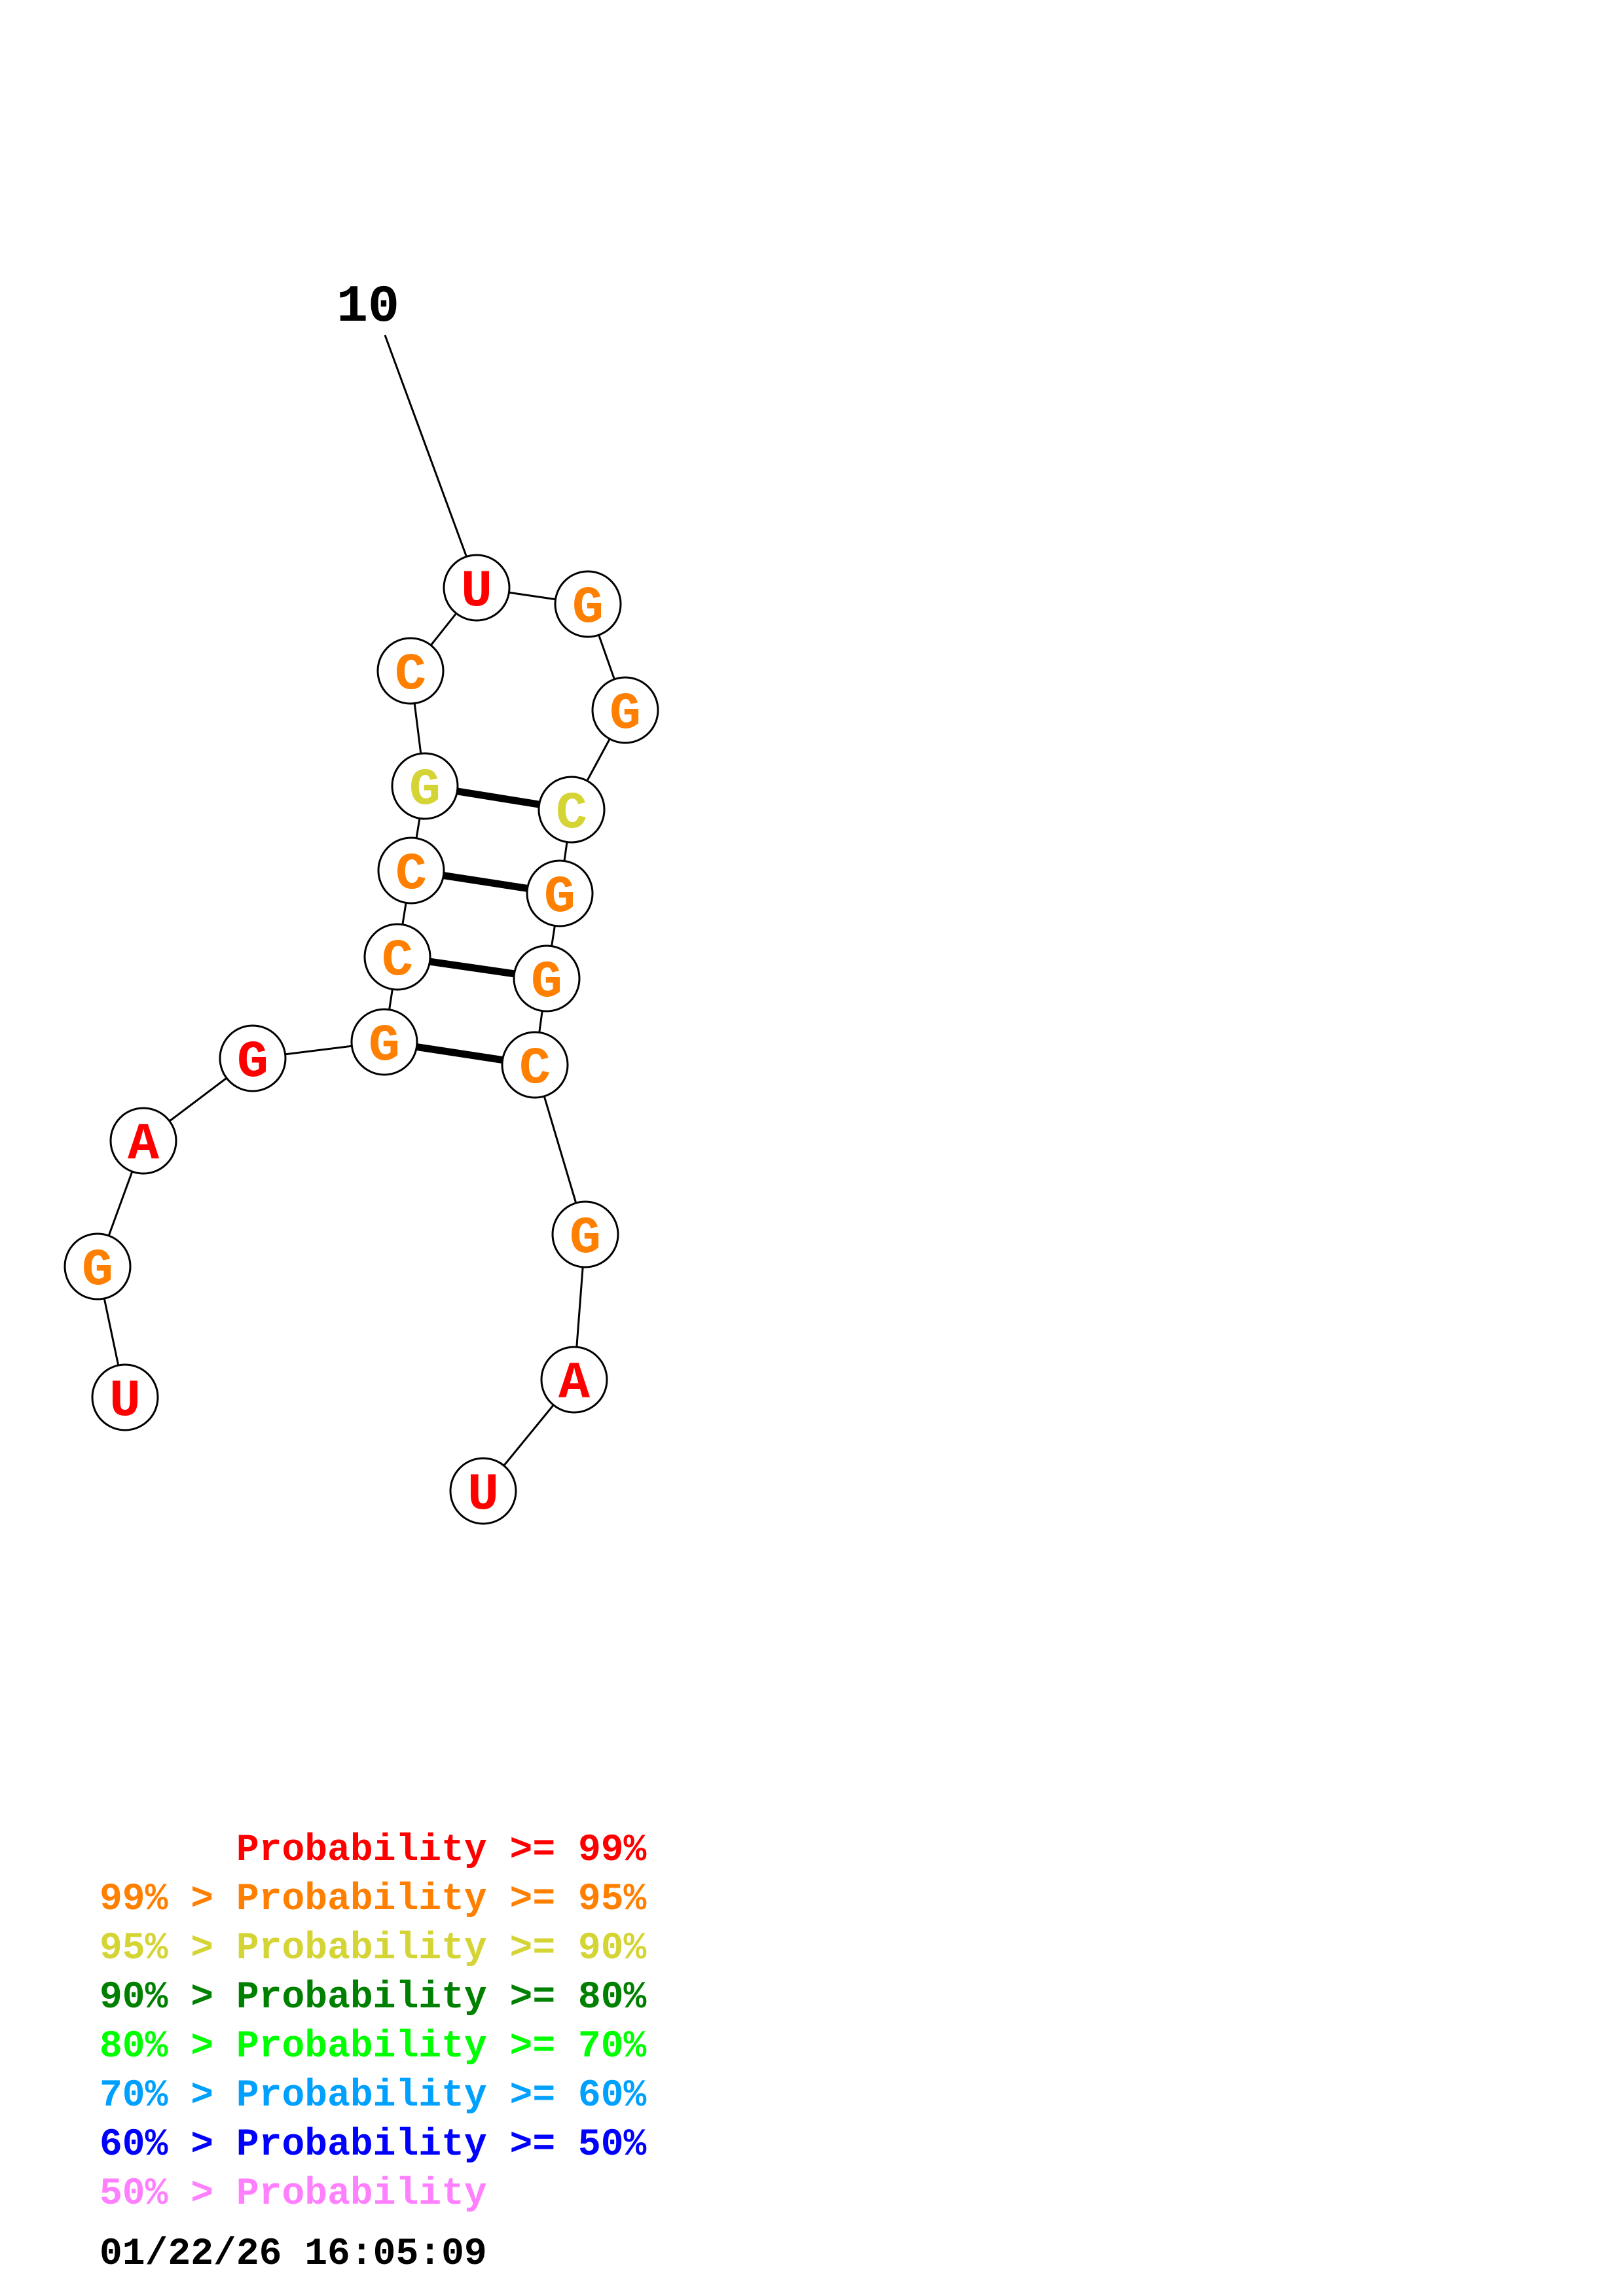  I want to click on legend-text: Probability >= 60%, so click(441, 2096).